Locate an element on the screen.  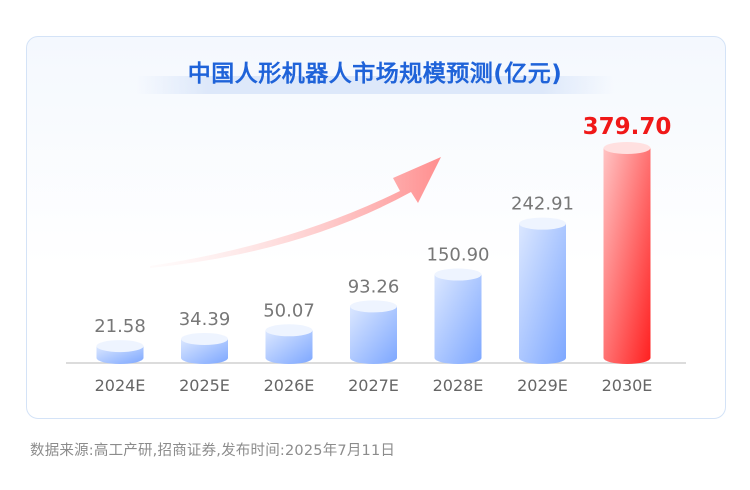
x-tick-label: 2025E is located at coordinates (204, 385).